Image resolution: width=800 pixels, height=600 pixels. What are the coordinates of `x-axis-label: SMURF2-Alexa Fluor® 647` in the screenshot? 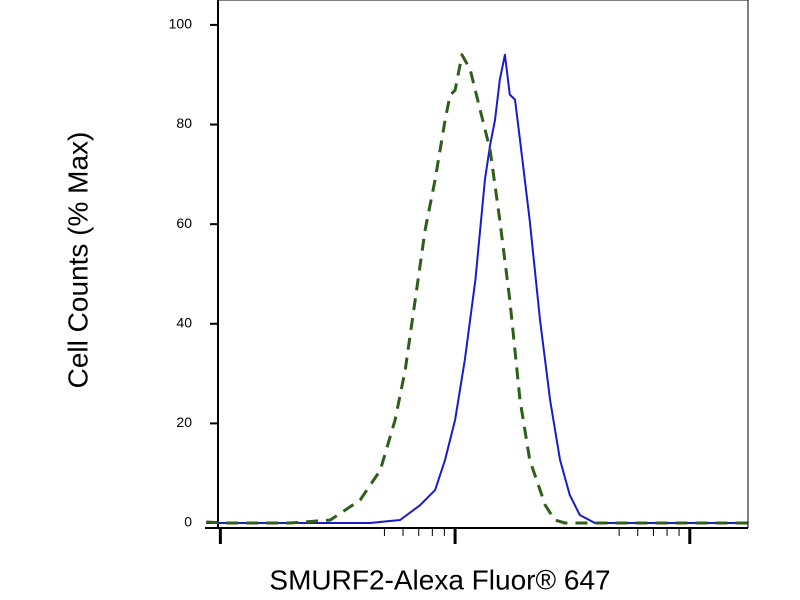 It's located at (439, 579).